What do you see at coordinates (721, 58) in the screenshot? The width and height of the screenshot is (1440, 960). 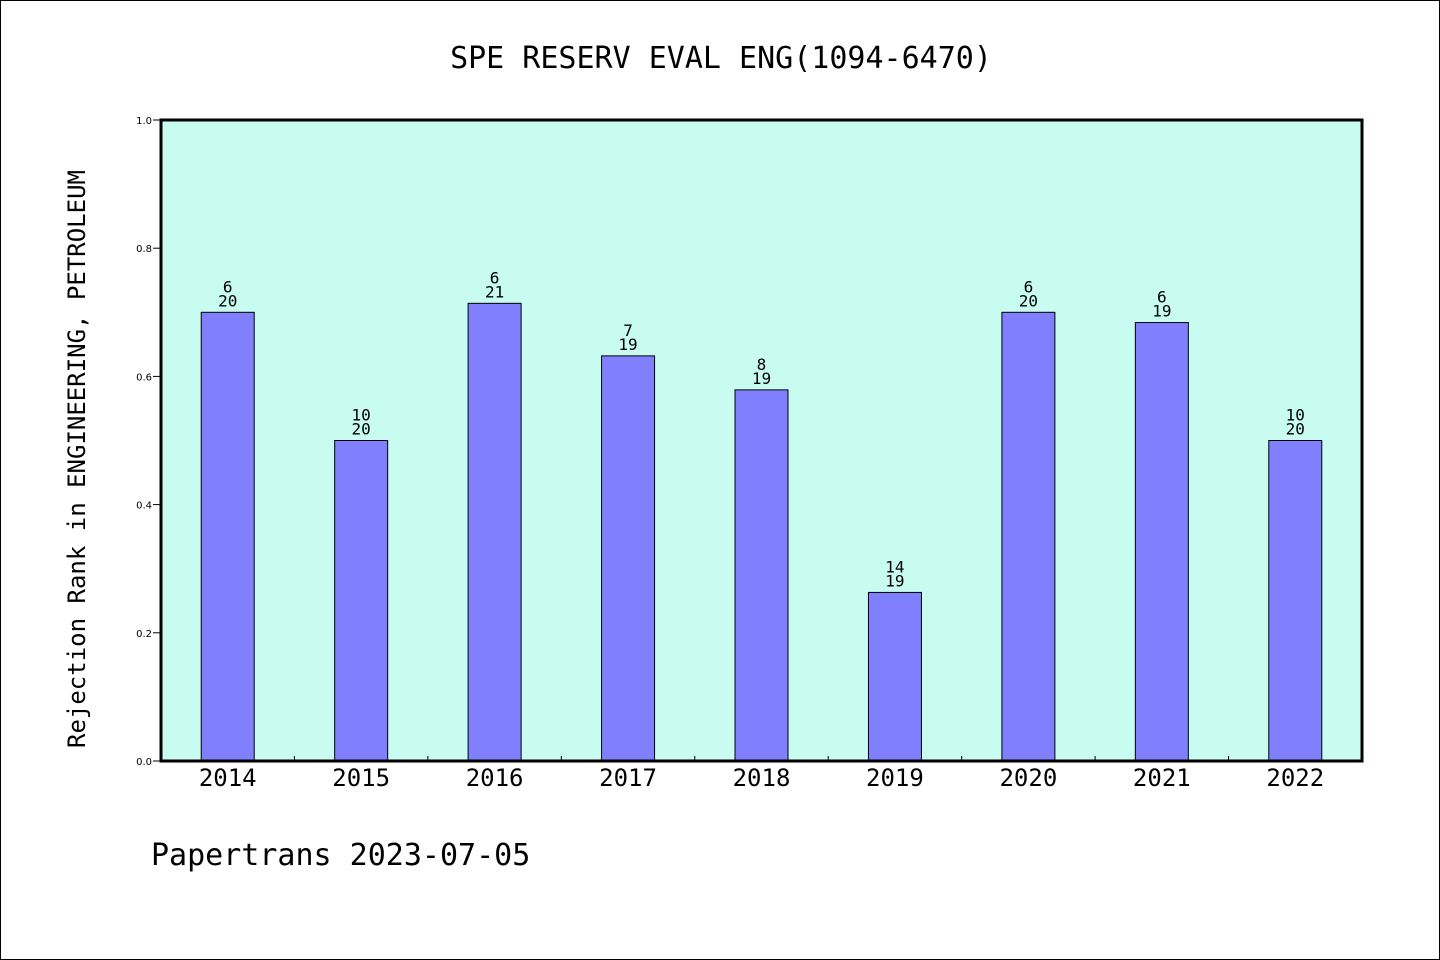 I see `chart-title: SPE RESERV EVAL ENG(1094-6470)` at bounding box center [721, 58].